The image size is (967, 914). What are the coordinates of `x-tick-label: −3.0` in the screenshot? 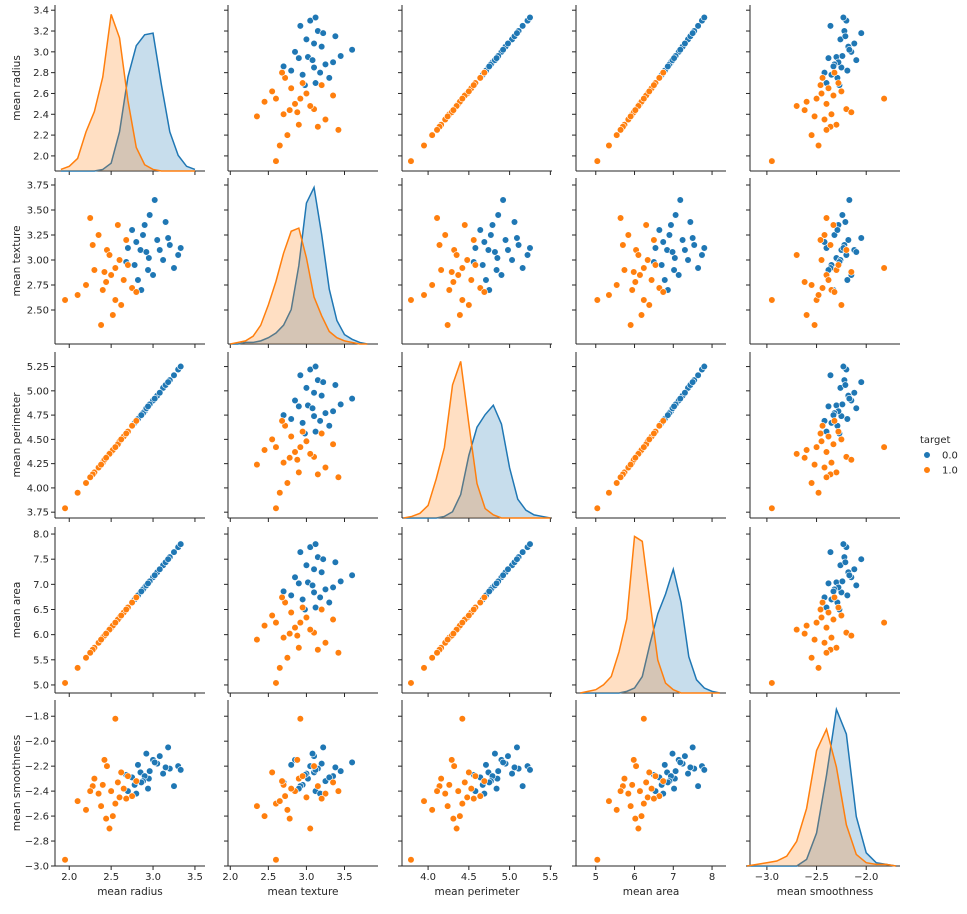 It's located at (767, 877).